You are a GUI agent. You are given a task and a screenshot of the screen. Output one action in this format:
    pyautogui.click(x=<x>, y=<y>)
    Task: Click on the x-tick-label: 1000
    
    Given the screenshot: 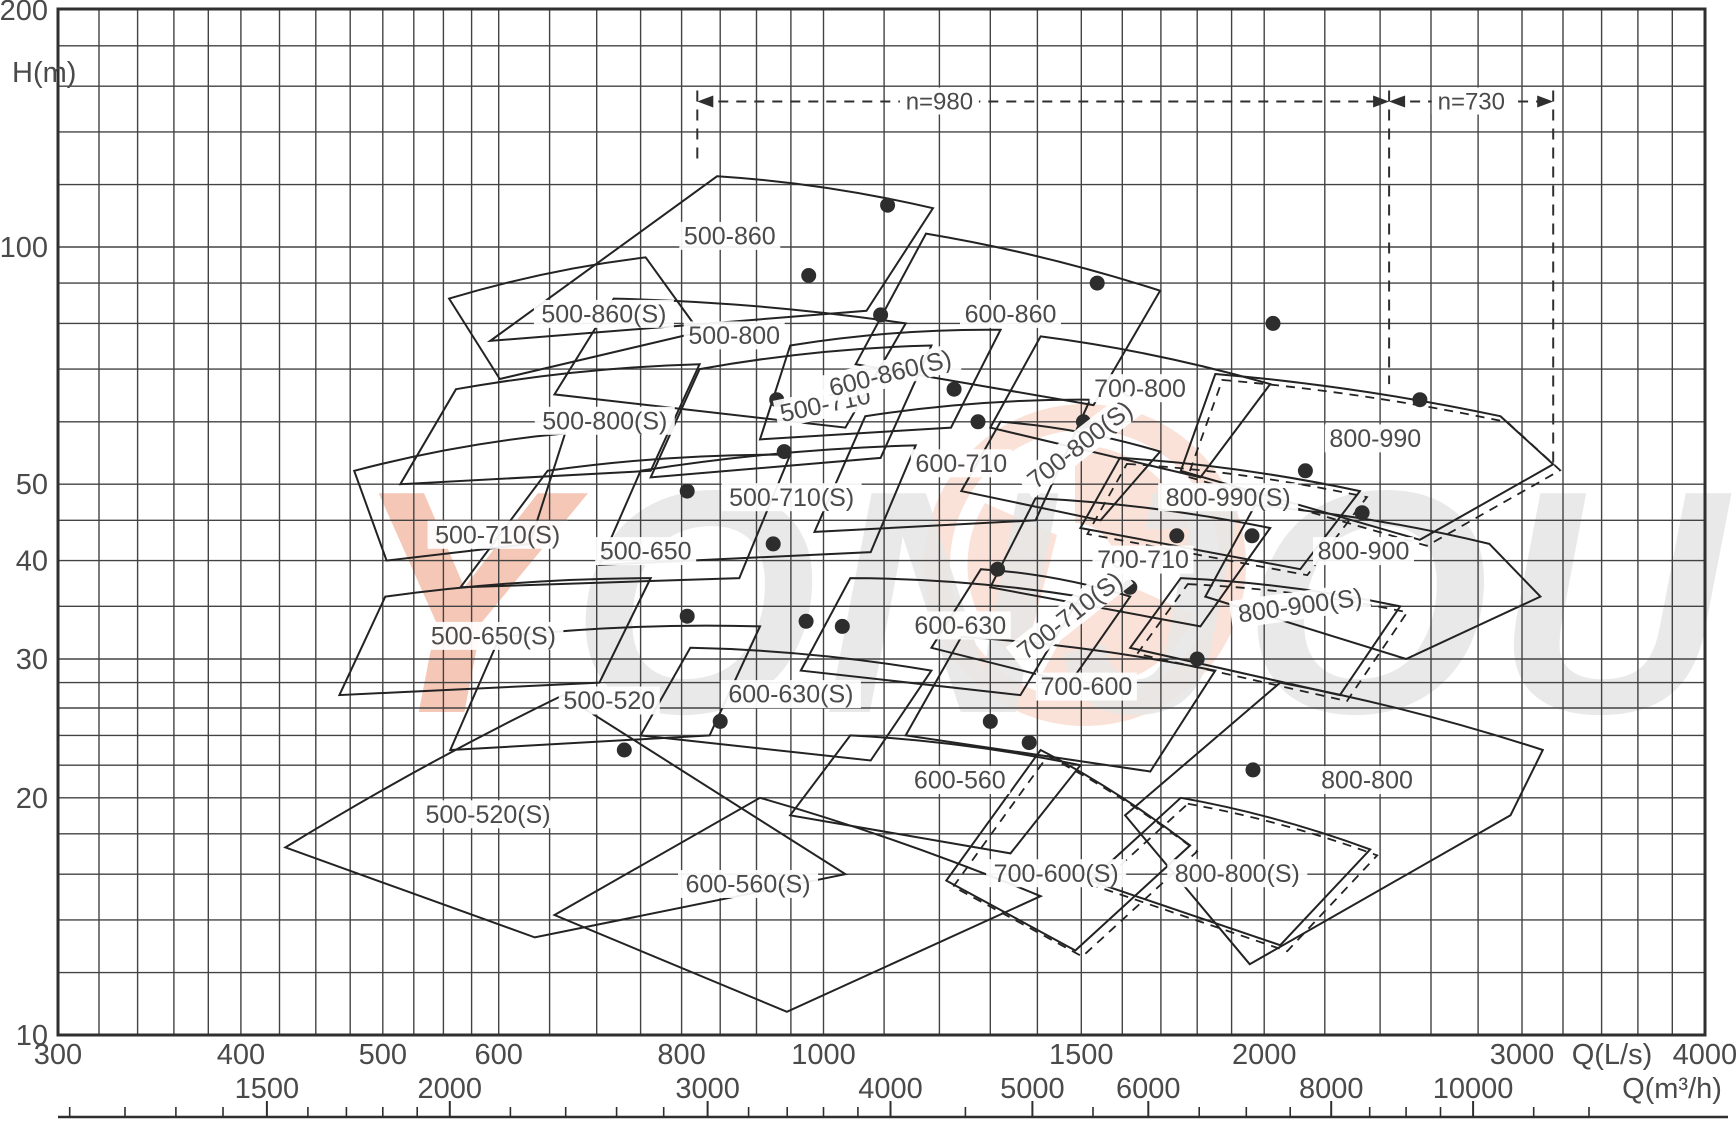 What is the action you would take?
    pyautogui.click(x=823, y=1055)
    